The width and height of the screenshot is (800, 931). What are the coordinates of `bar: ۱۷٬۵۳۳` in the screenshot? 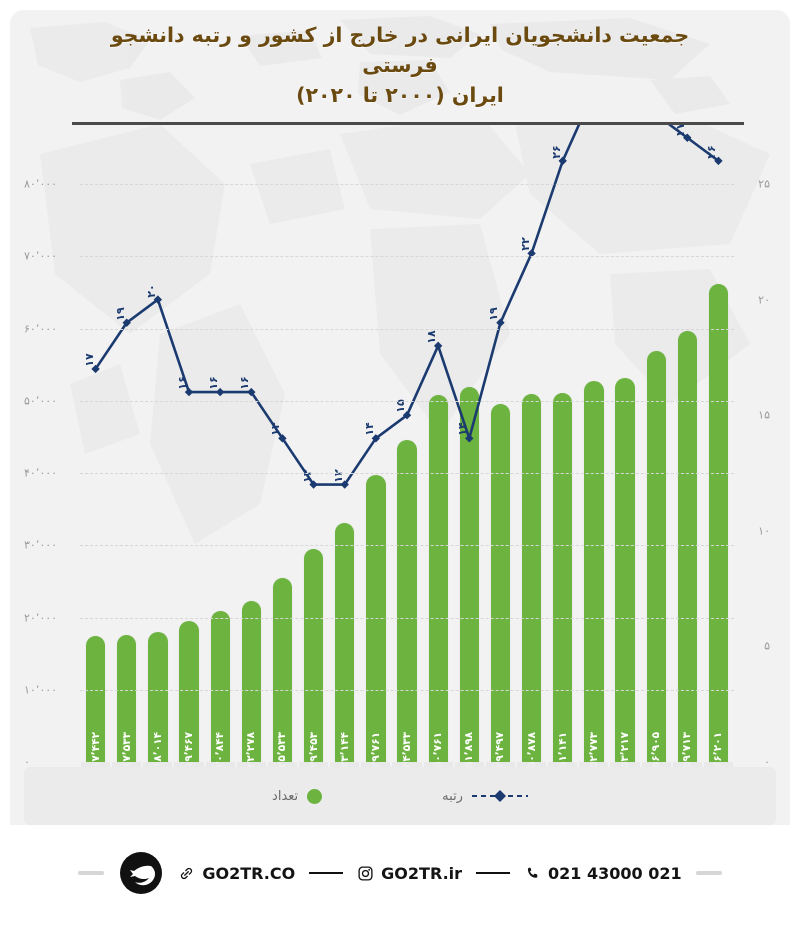 It's located at (127, 701).